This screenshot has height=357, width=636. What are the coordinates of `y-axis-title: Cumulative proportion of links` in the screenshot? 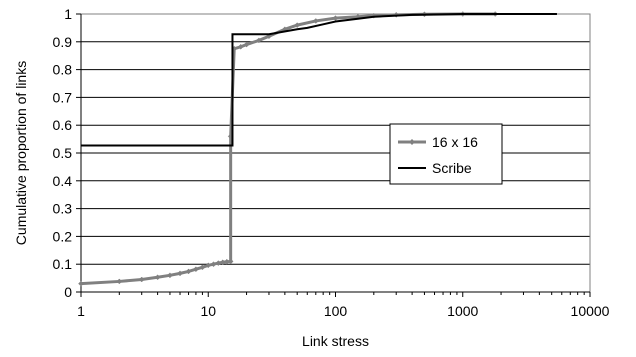 It's located at (21, 153).